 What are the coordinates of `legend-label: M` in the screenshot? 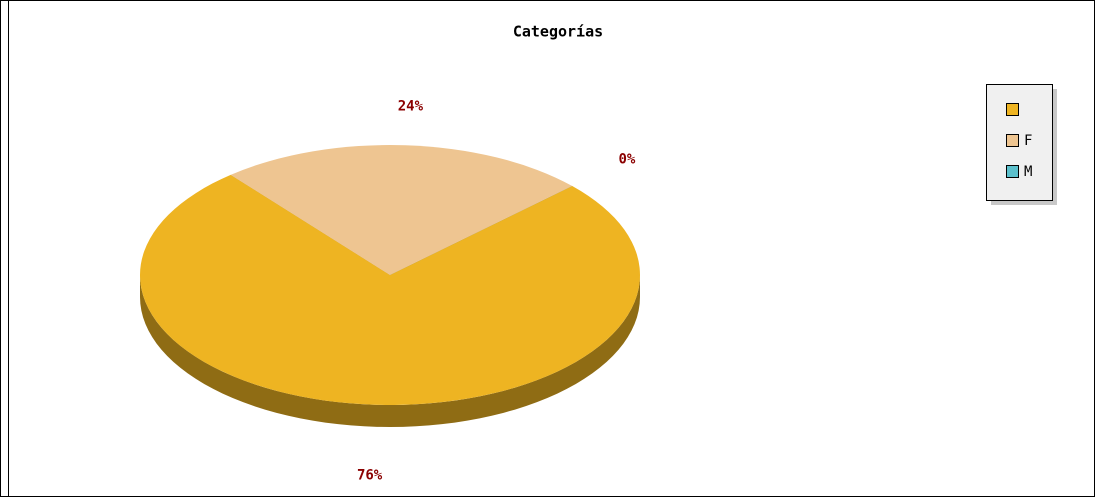 It's located at (1028, 172).